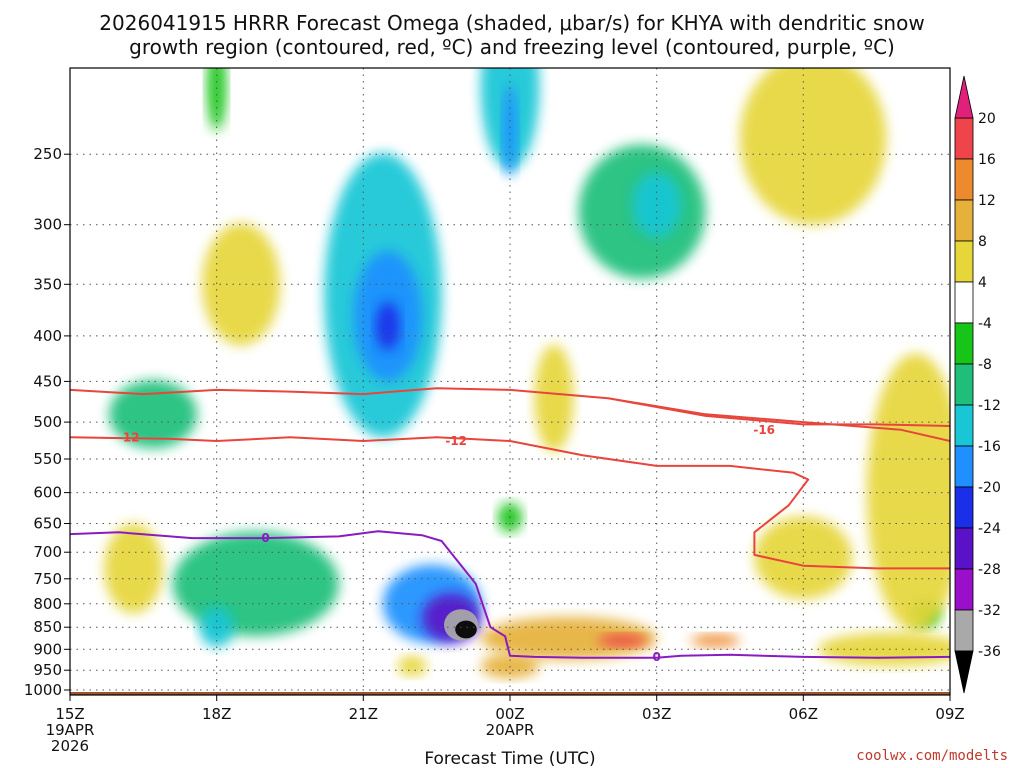 This screenshot has height=768, width=1024. What do you see at coordinates (657, 657) in the screenshot?
I see `contour-label-4: 0` at bounding box center [657, 657].